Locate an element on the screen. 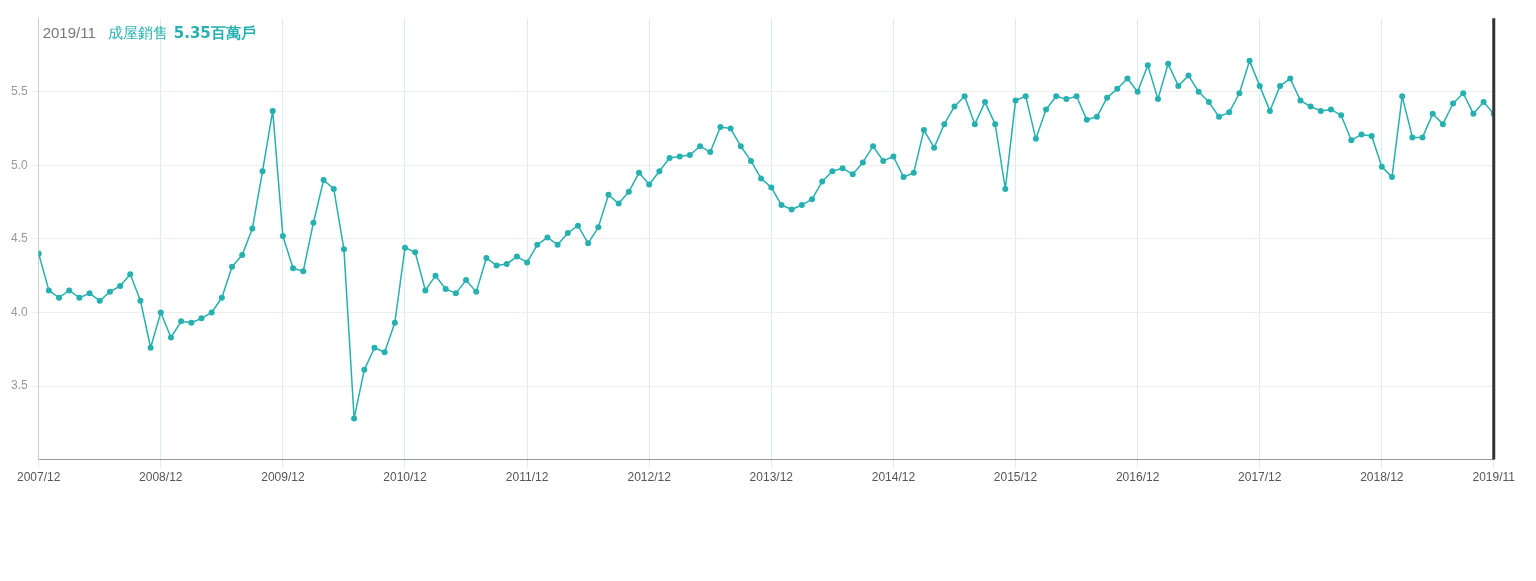 The width and height of the screenshot is (1536, 581). x-tick-label: 2009/12 is located at coordinates (283, 477).